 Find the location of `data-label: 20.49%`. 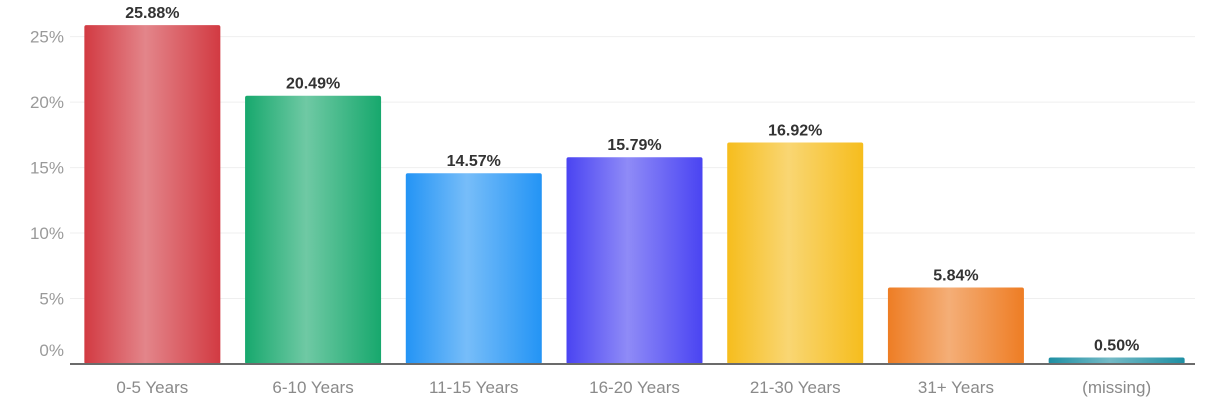

data-label: 20.49% is located at coordinates (313, 84).